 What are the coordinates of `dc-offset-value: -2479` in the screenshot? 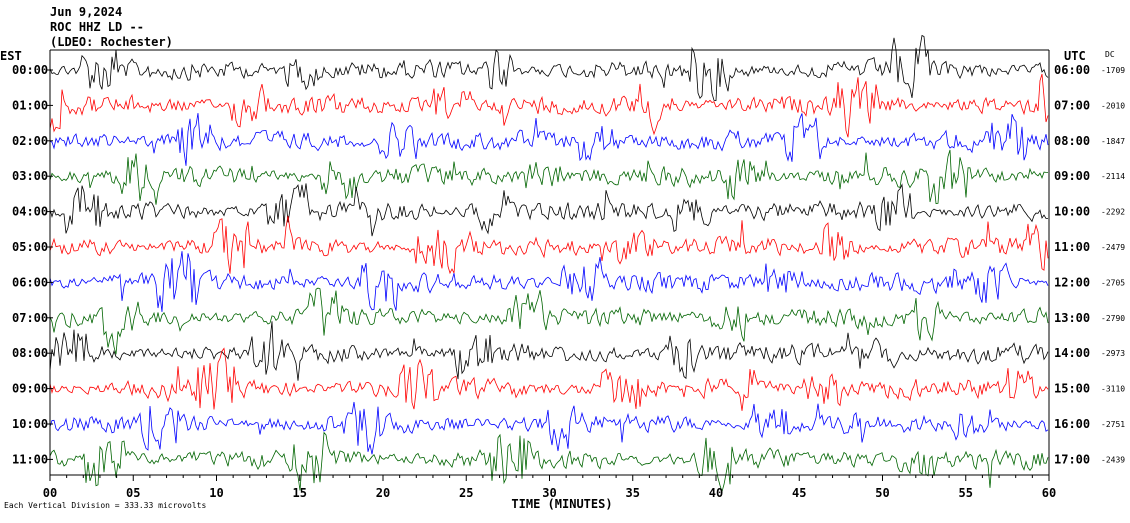 It's located at (1113, 247).